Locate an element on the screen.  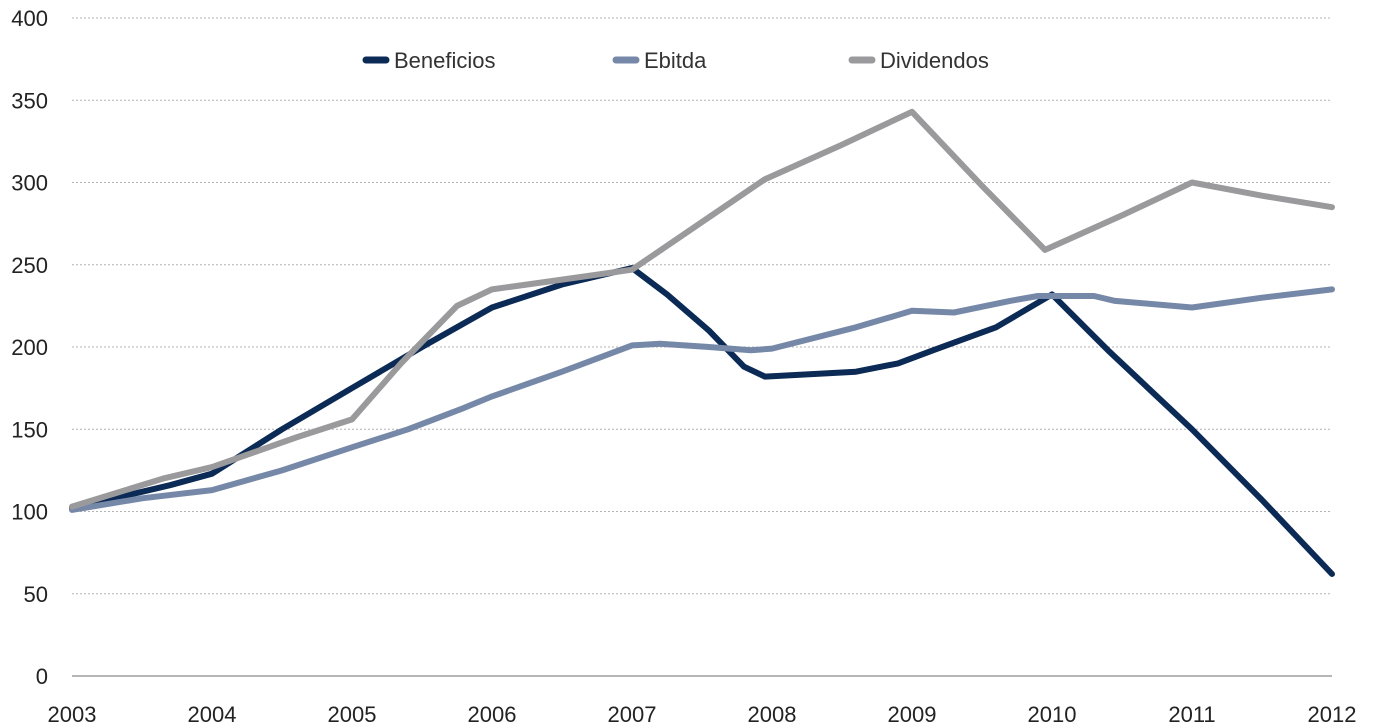
y-tick-label: 150 is located at coordinates (29, 429).